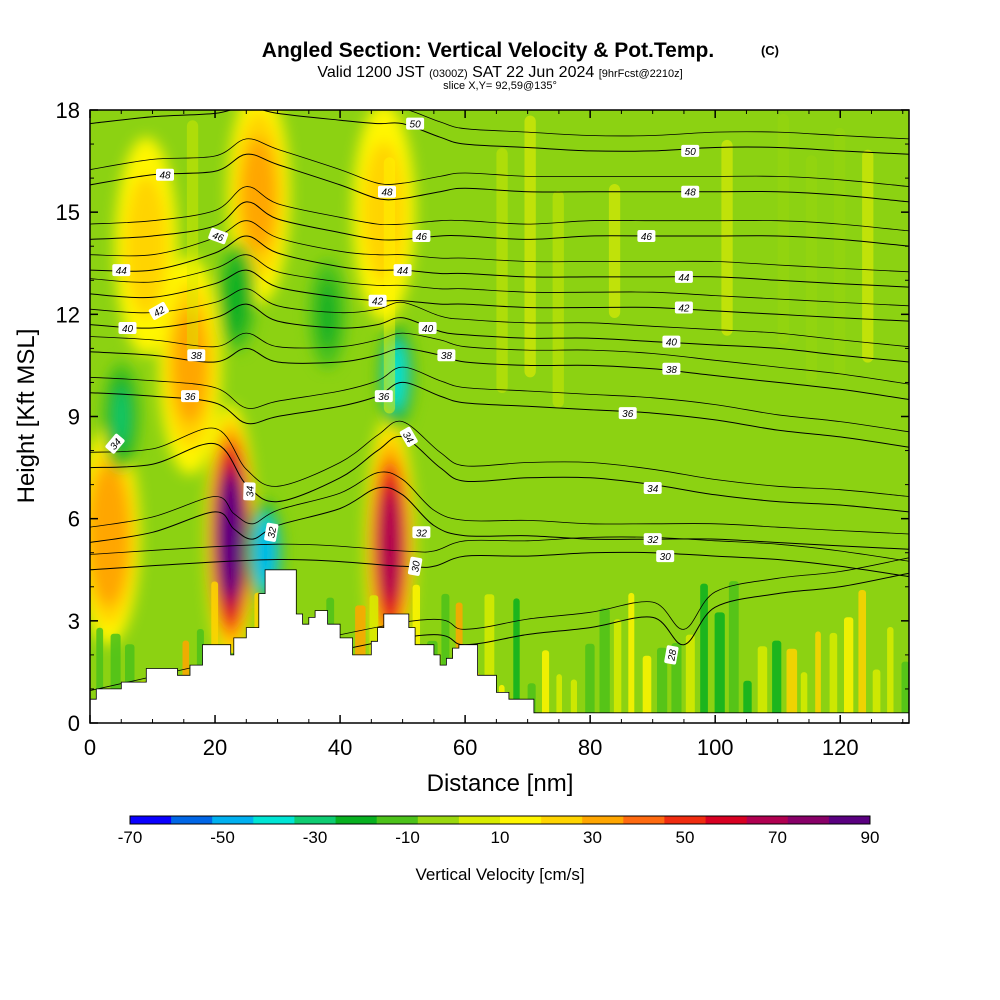 This screenshot has width=1000, height=1000. What do you see at coordinates (500, 820) in the screenshot?
I see `colorbar-frame` at bounding box center [500, 820].